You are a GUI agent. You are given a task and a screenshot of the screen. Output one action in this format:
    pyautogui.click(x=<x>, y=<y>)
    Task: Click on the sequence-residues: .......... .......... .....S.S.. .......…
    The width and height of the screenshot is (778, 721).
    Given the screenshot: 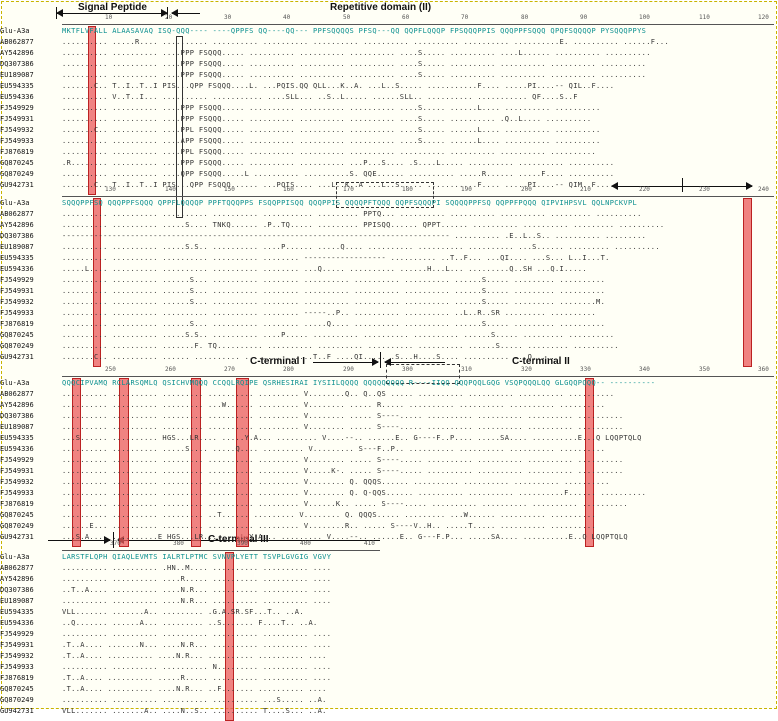 What is the action you would take?
    pyautogui.click(x=361, y=247)
    